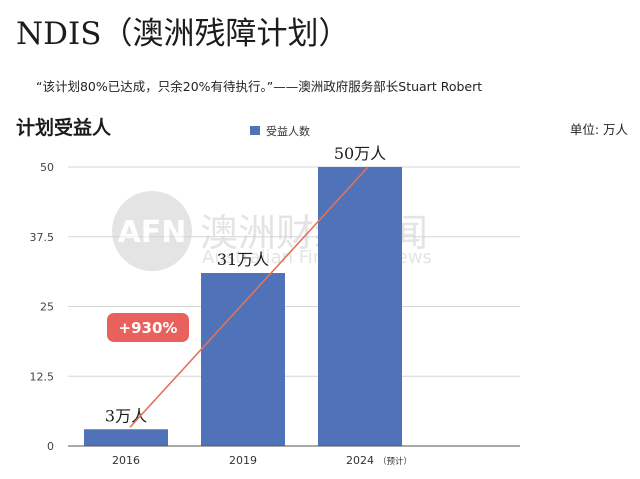 The height and width of the screenshot is (479, 640). Describe the element at coordinates (183, 34) in the screenshot. I see `page-title: NDIS（澳洲残障计划）` at that location.